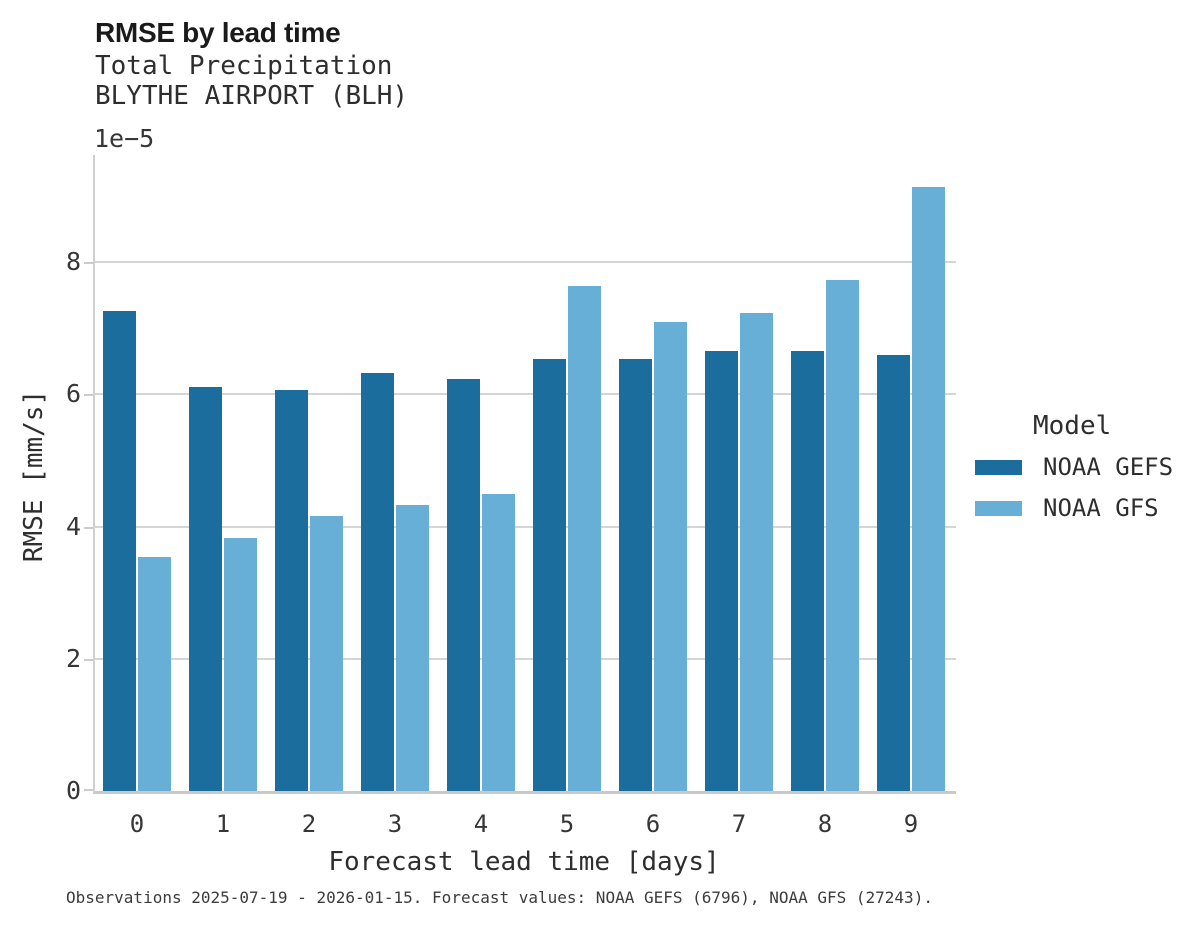 The width and height of the screenshot is (1195, 926). I want to click on bar-noaa-gfs-day0, so click(154, 674).